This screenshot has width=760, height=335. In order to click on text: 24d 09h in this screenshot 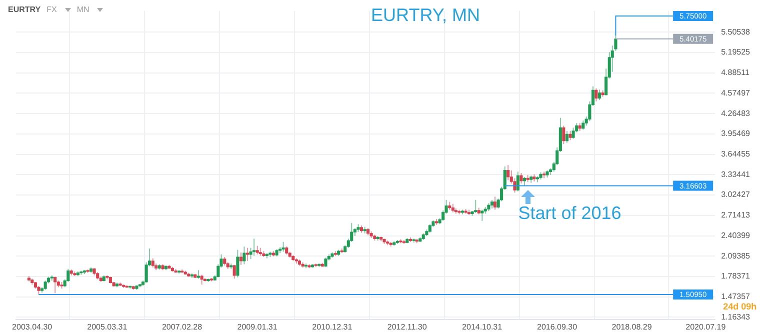, I will do `click(740, 307)`.